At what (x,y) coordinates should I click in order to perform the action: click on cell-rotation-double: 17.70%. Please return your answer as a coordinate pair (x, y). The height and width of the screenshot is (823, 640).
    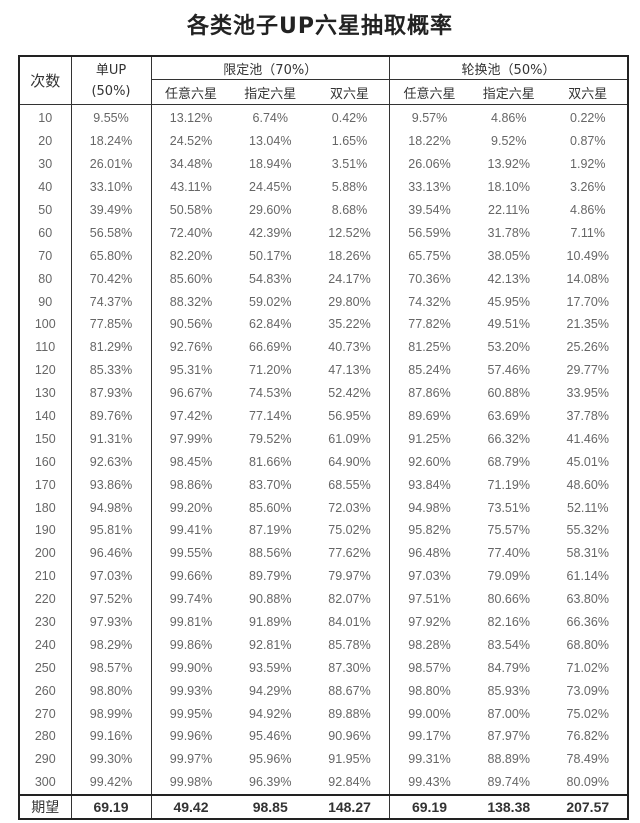
    Looking at the image, I should click on (587, 301).